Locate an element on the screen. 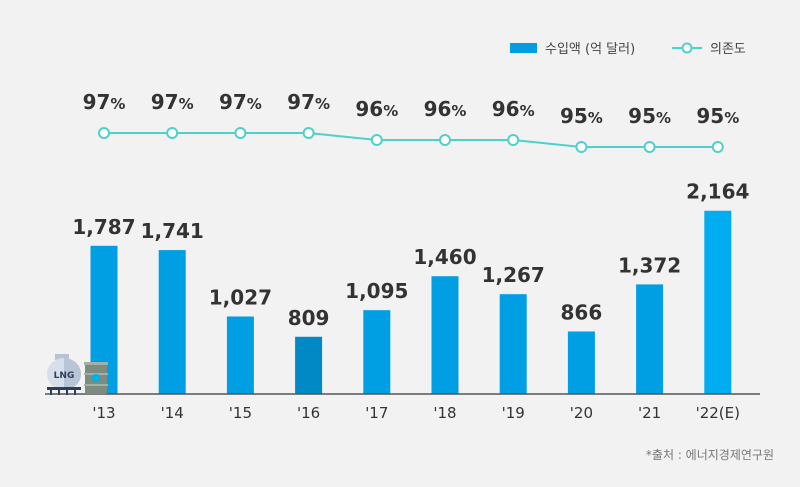  lng-tank-icon: LNG is located at coordinates (64, 374).